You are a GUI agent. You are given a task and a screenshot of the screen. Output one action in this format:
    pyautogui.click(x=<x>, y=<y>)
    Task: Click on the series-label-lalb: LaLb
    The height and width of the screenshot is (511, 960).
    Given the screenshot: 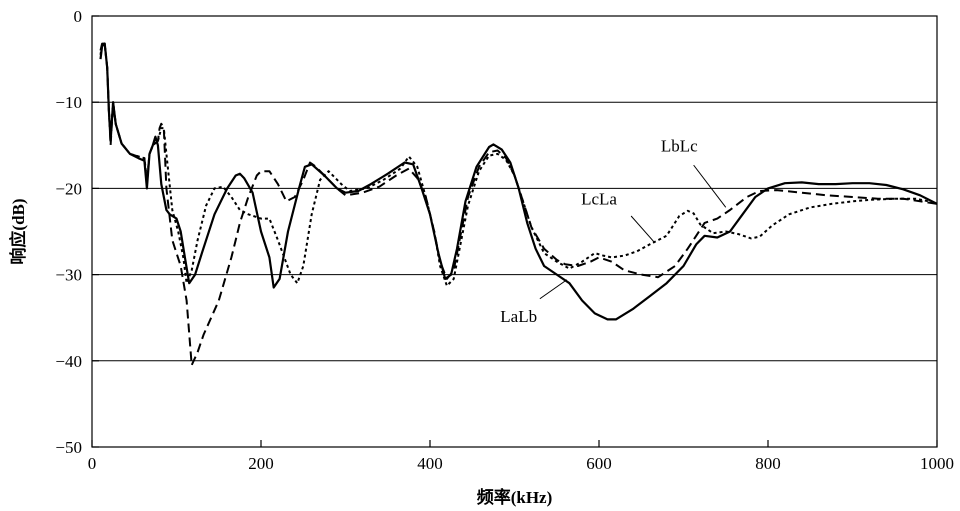 What is the action you would take?
    pyautogui.click(x=518, y=316)
    